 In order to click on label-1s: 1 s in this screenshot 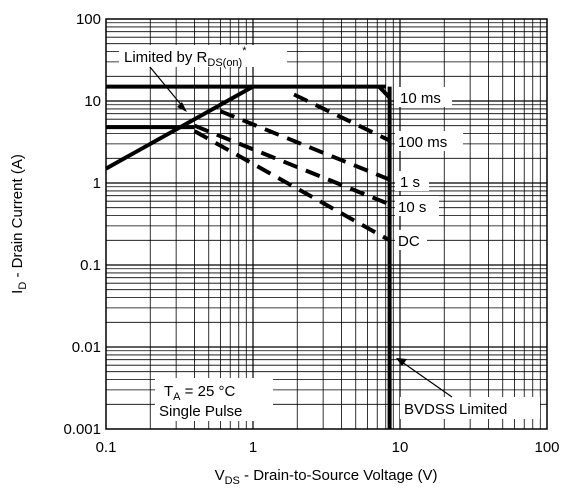, I will do `click(410, 182)`.